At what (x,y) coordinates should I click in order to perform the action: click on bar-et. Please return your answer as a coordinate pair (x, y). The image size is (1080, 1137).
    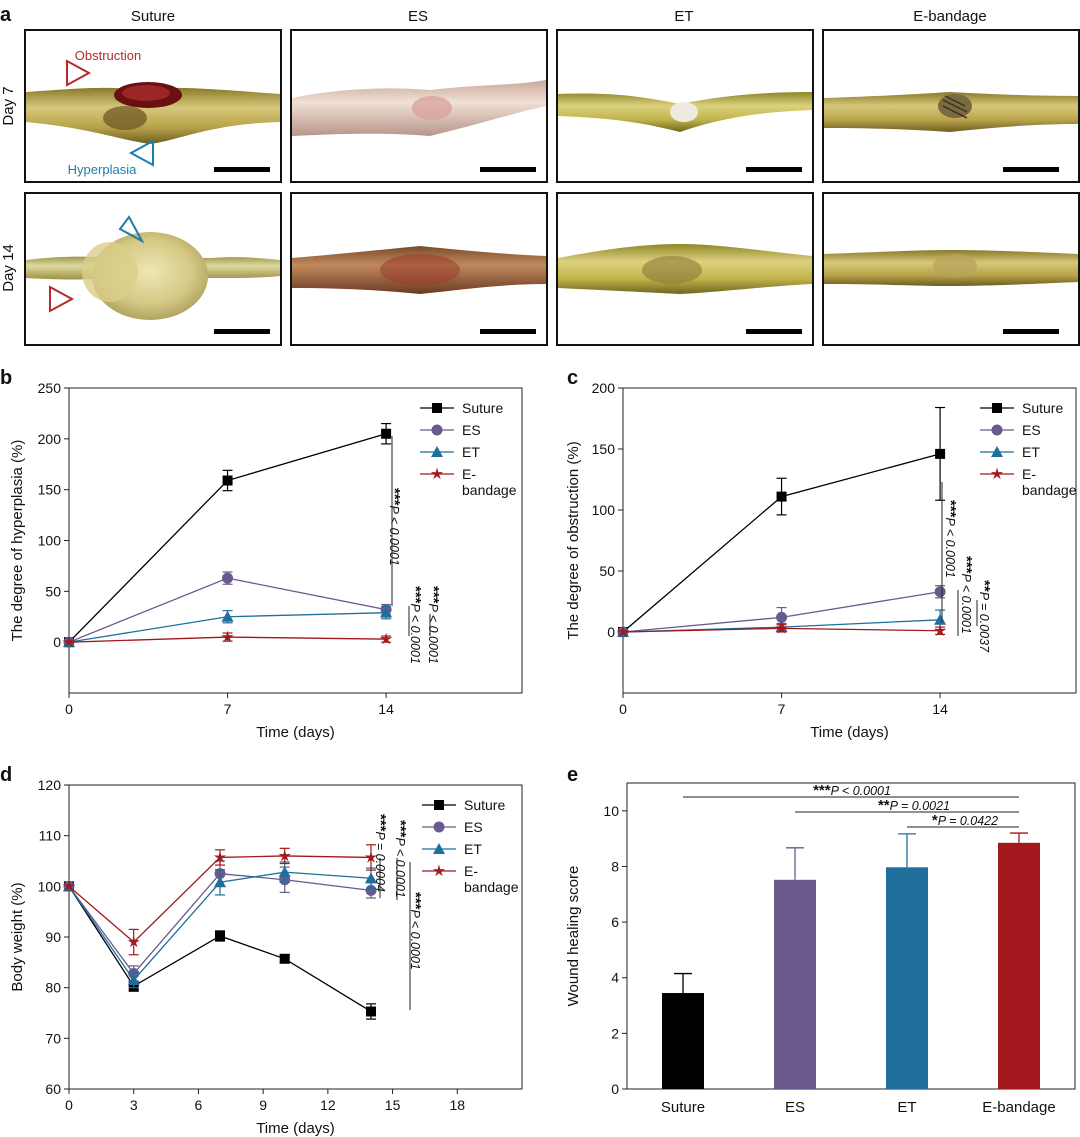
    Looking at the image, I should click on (907, 978).